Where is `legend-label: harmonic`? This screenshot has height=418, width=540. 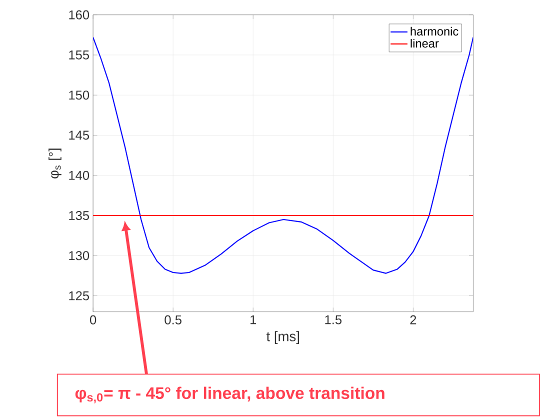
legend-label: harmonic is located at coordinates (434, 31).